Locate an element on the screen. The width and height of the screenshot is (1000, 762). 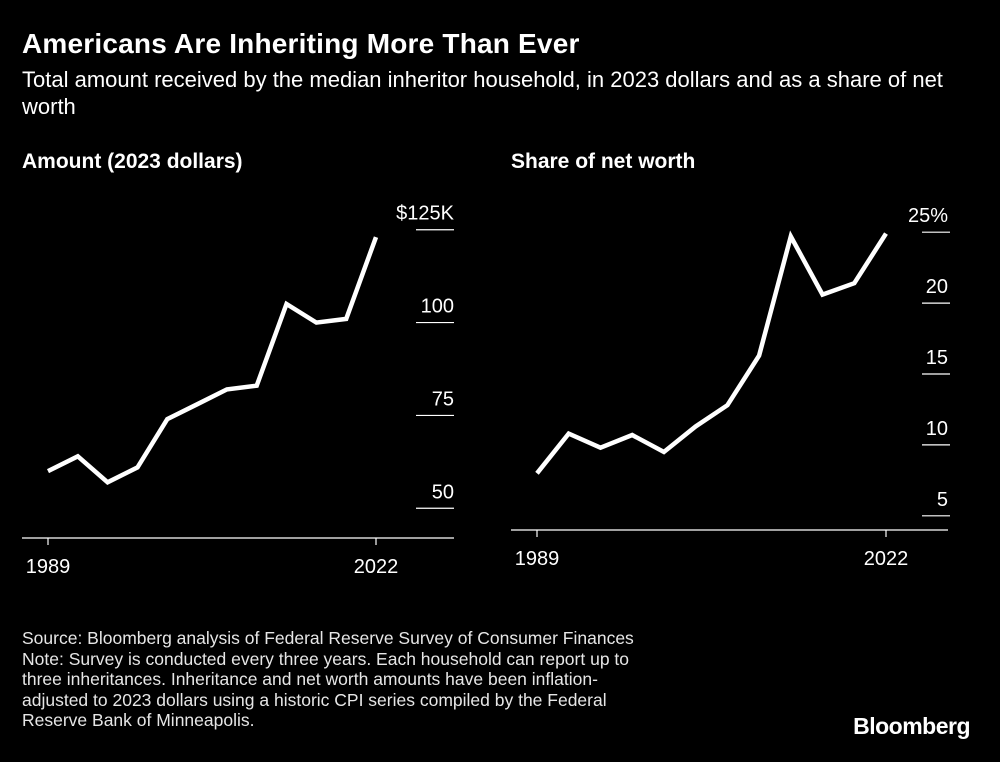
y-tick-label: 20 is located at coordinates (937, 287).